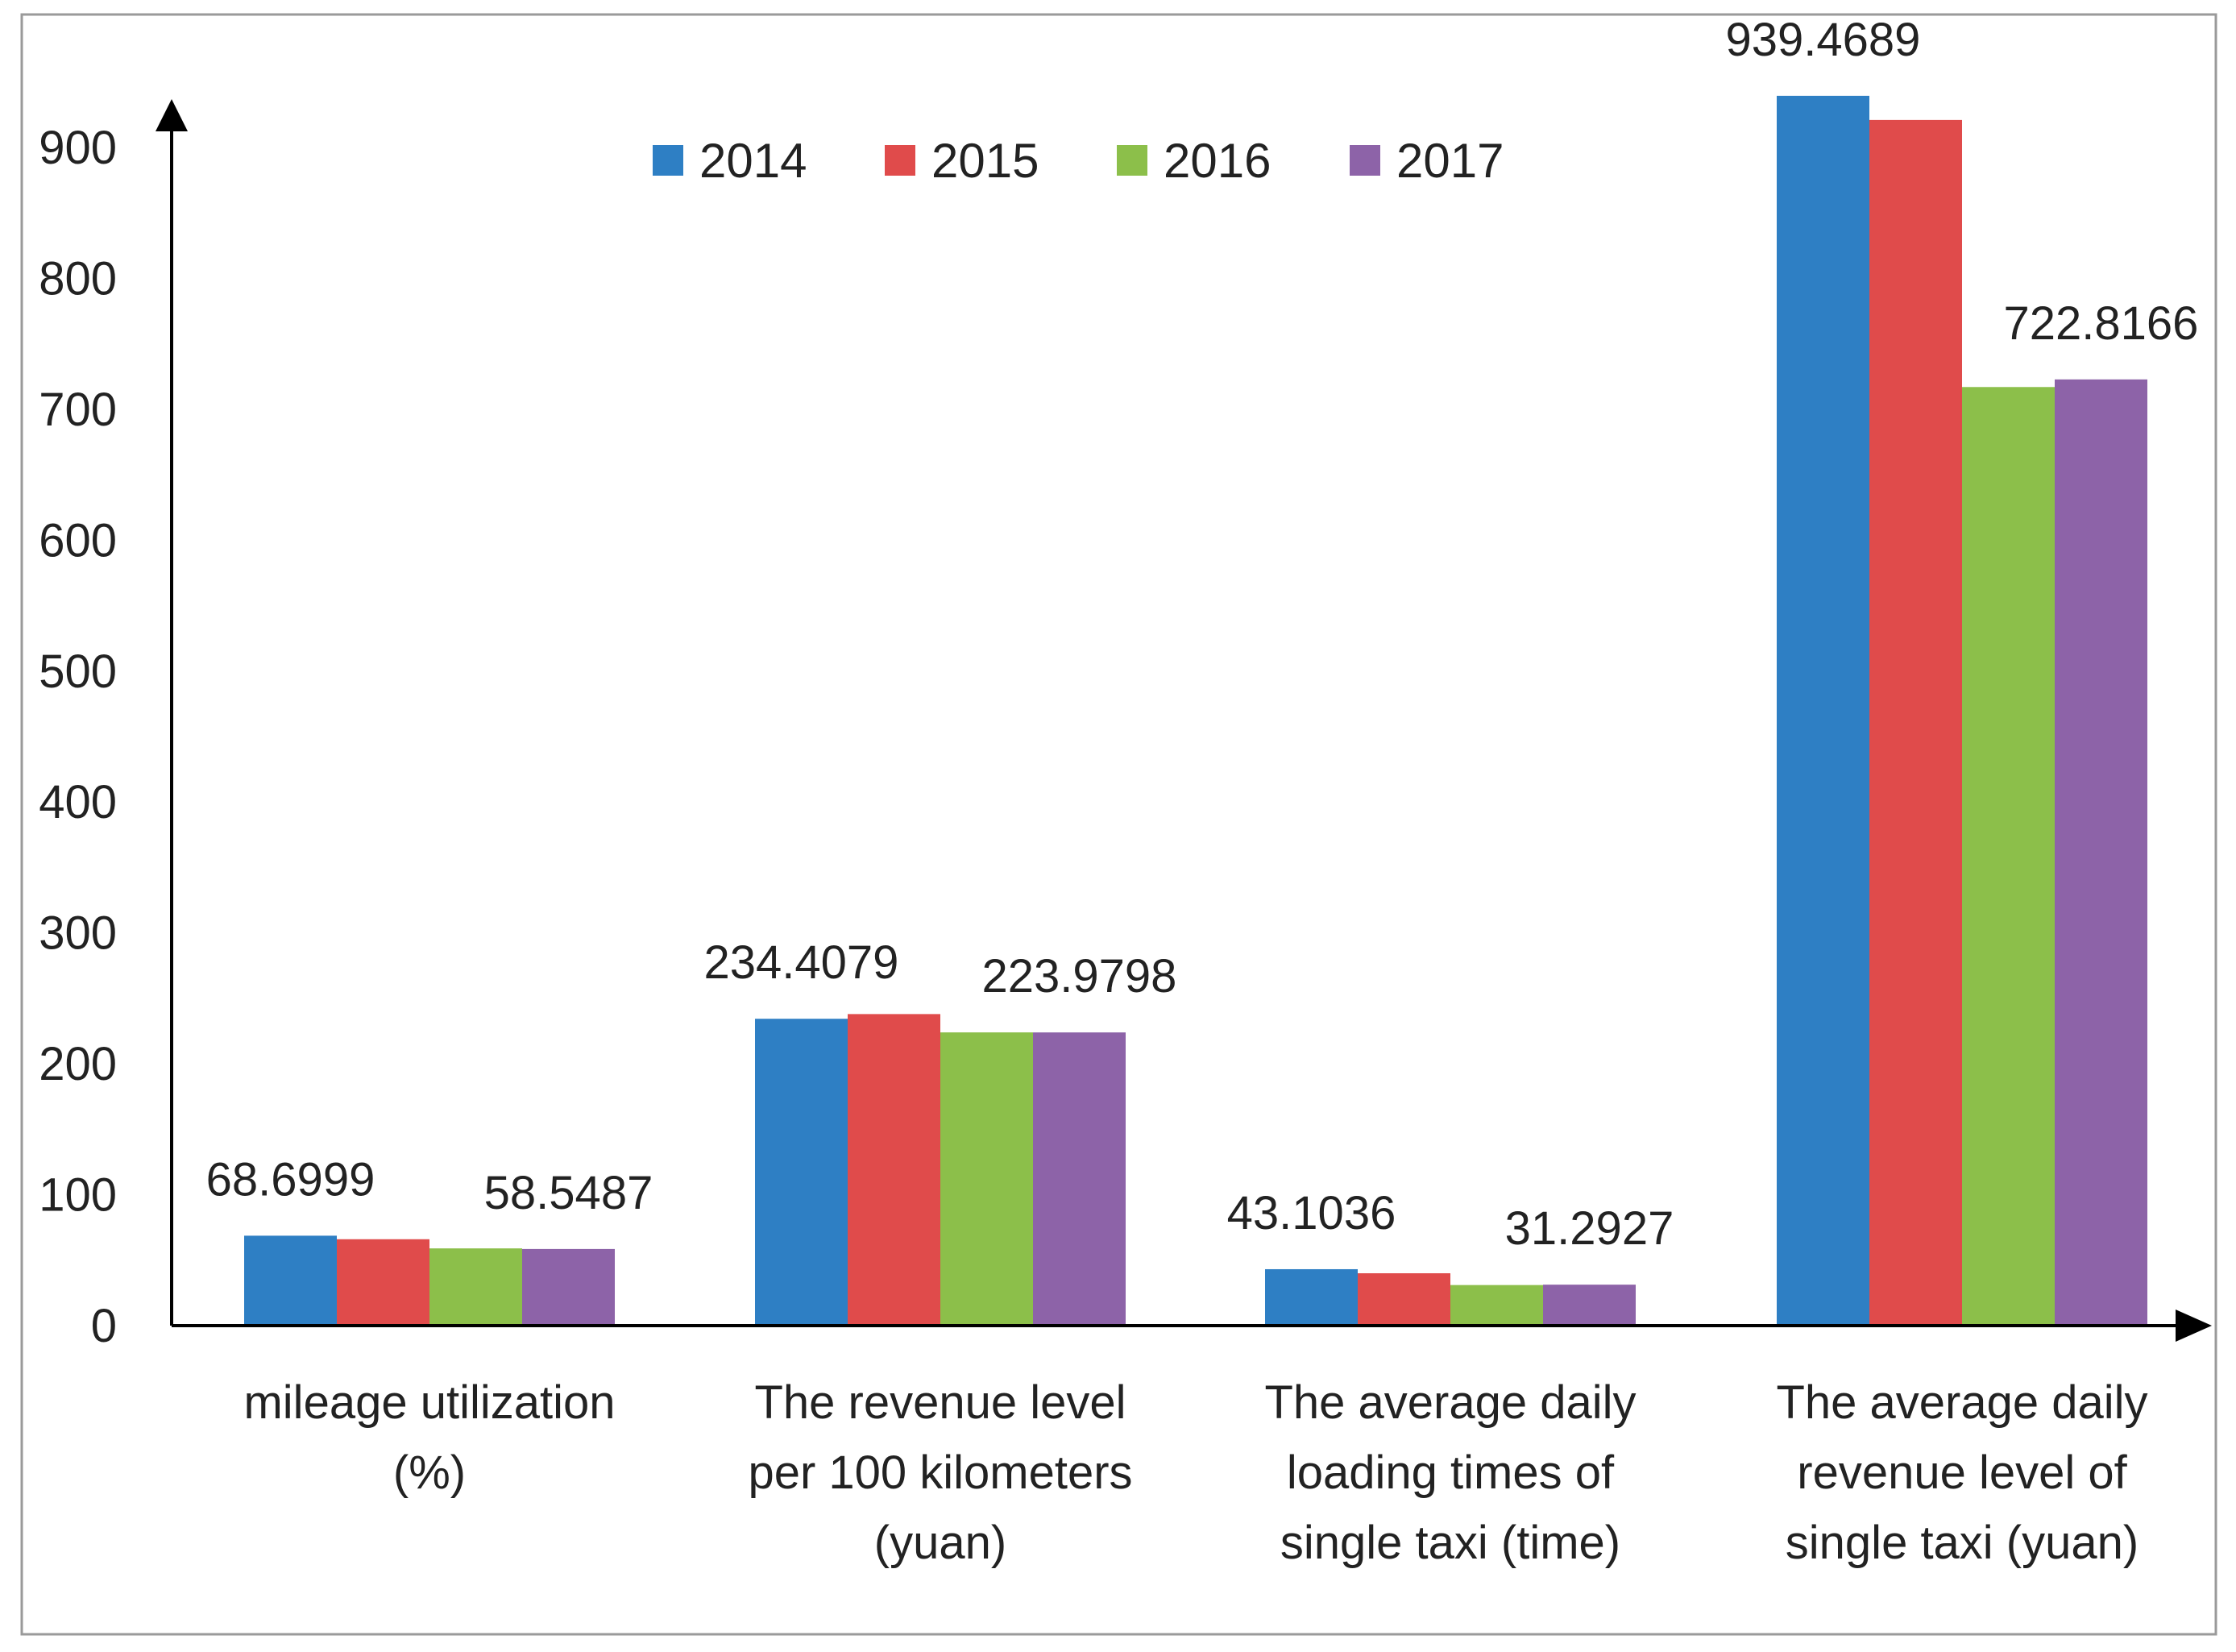  I want to click on bar-2015-cat2, so click(1404, 1299).